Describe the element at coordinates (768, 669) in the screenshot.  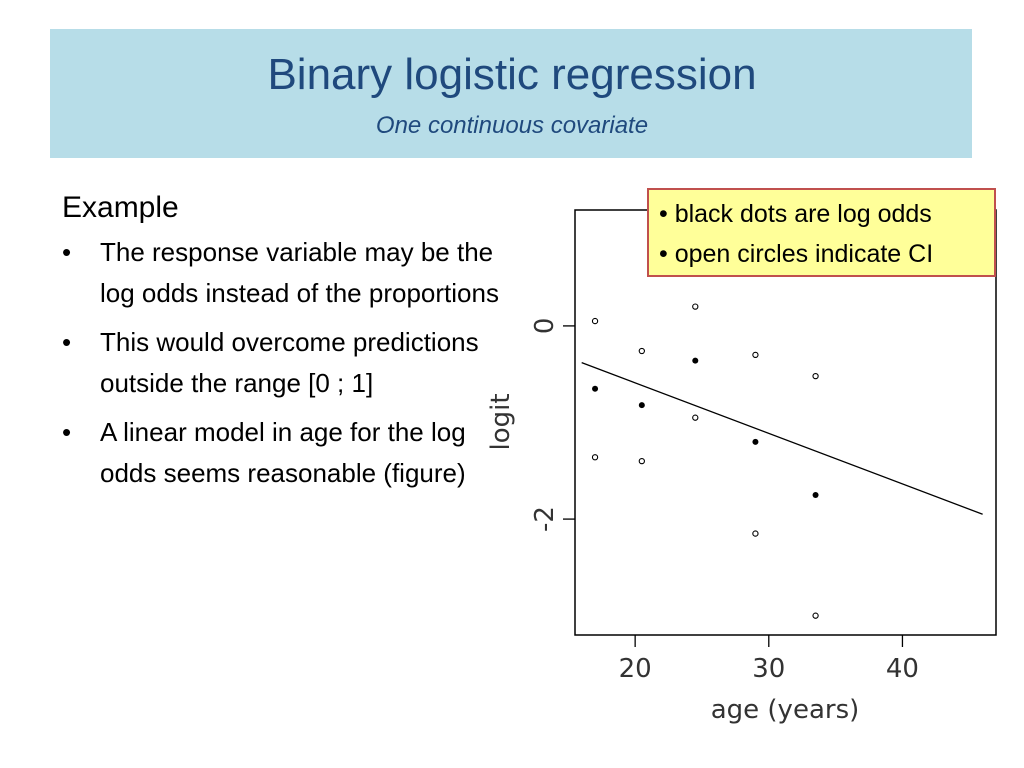
I see `x-tick-label: 30` at that location.